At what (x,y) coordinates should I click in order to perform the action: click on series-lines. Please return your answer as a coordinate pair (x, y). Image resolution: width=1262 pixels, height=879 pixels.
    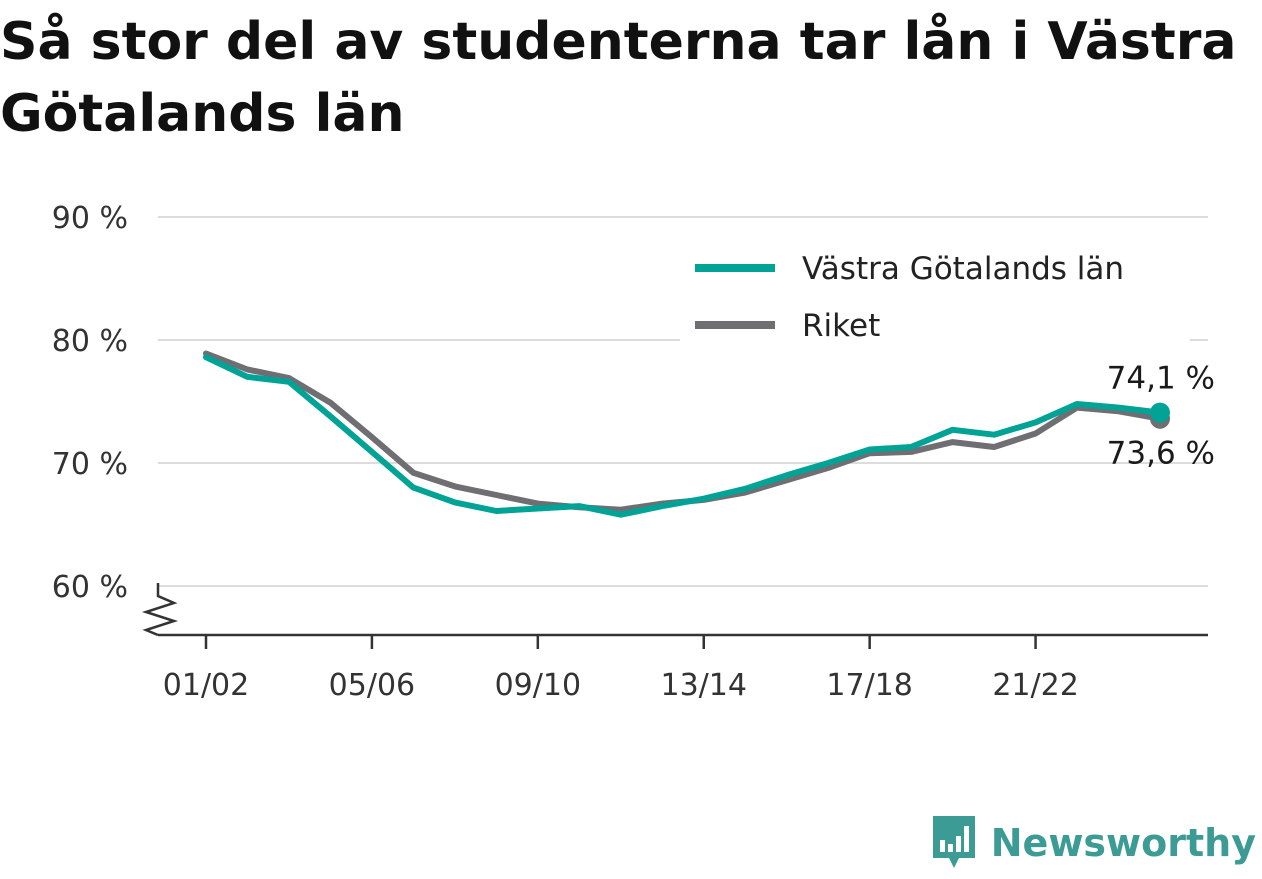
    Looking at the image, I should click on (686, 434).